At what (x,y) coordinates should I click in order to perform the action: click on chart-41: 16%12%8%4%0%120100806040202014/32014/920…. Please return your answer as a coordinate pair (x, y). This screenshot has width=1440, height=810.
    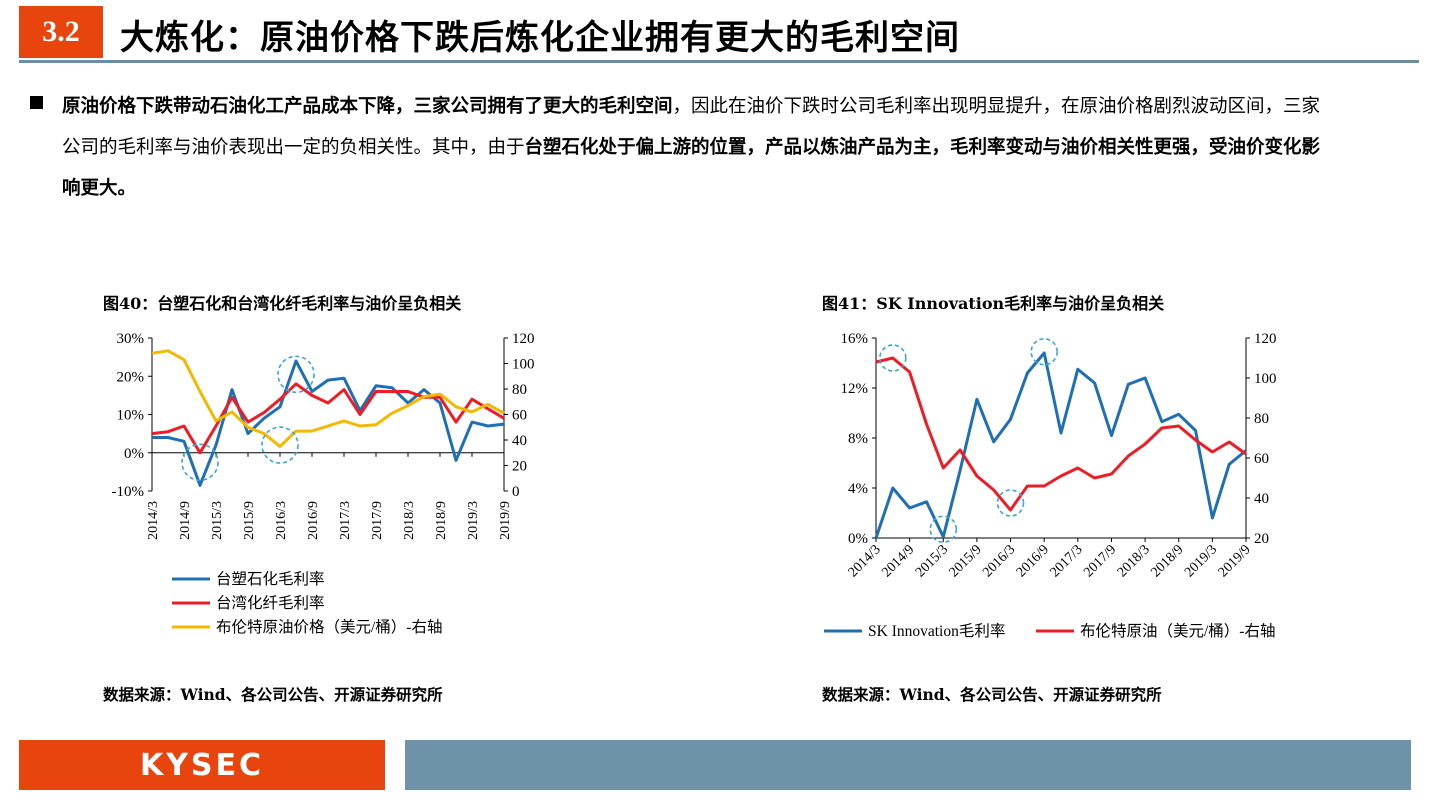
    Looking at the image, I should click on (1050, 485).